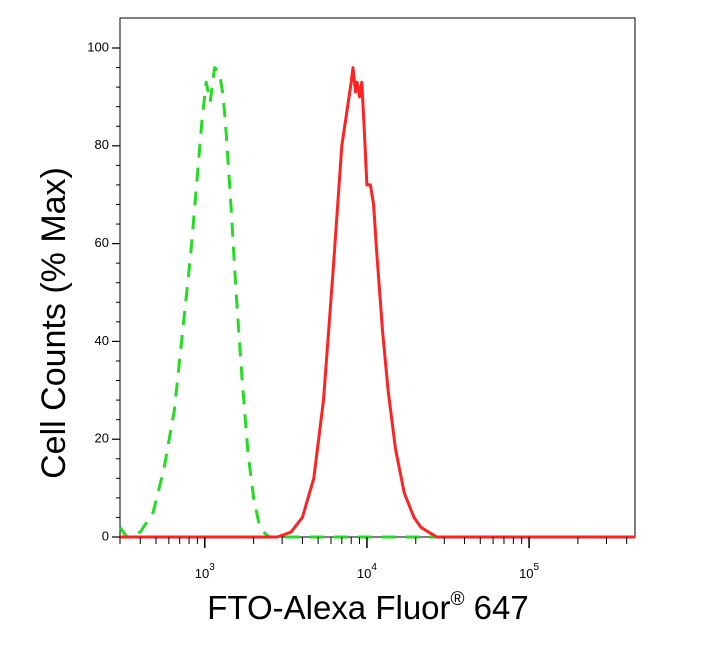  What do you see at coordinates (205, 571) in the screenshot?
I see `x-tick-label: 10³` at bounding box center [205, 571].